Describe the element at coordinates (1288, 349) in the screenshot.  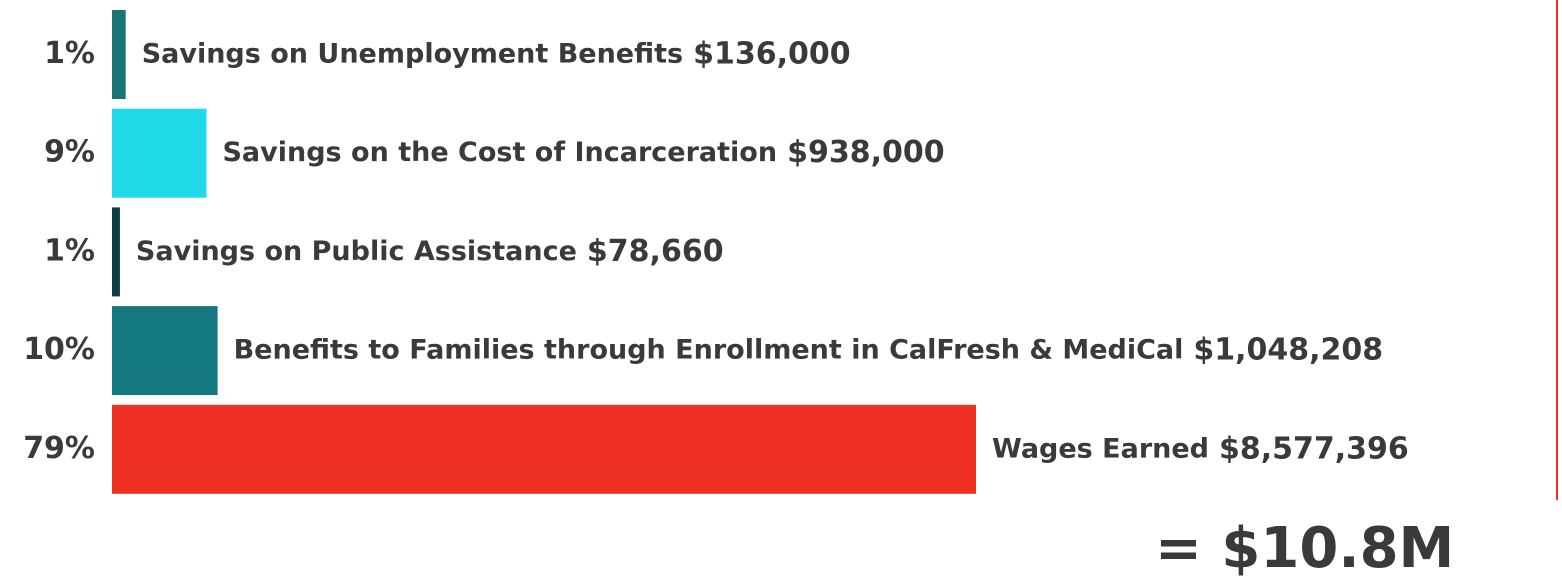
I see `value-label: $1,048,208` at that location.